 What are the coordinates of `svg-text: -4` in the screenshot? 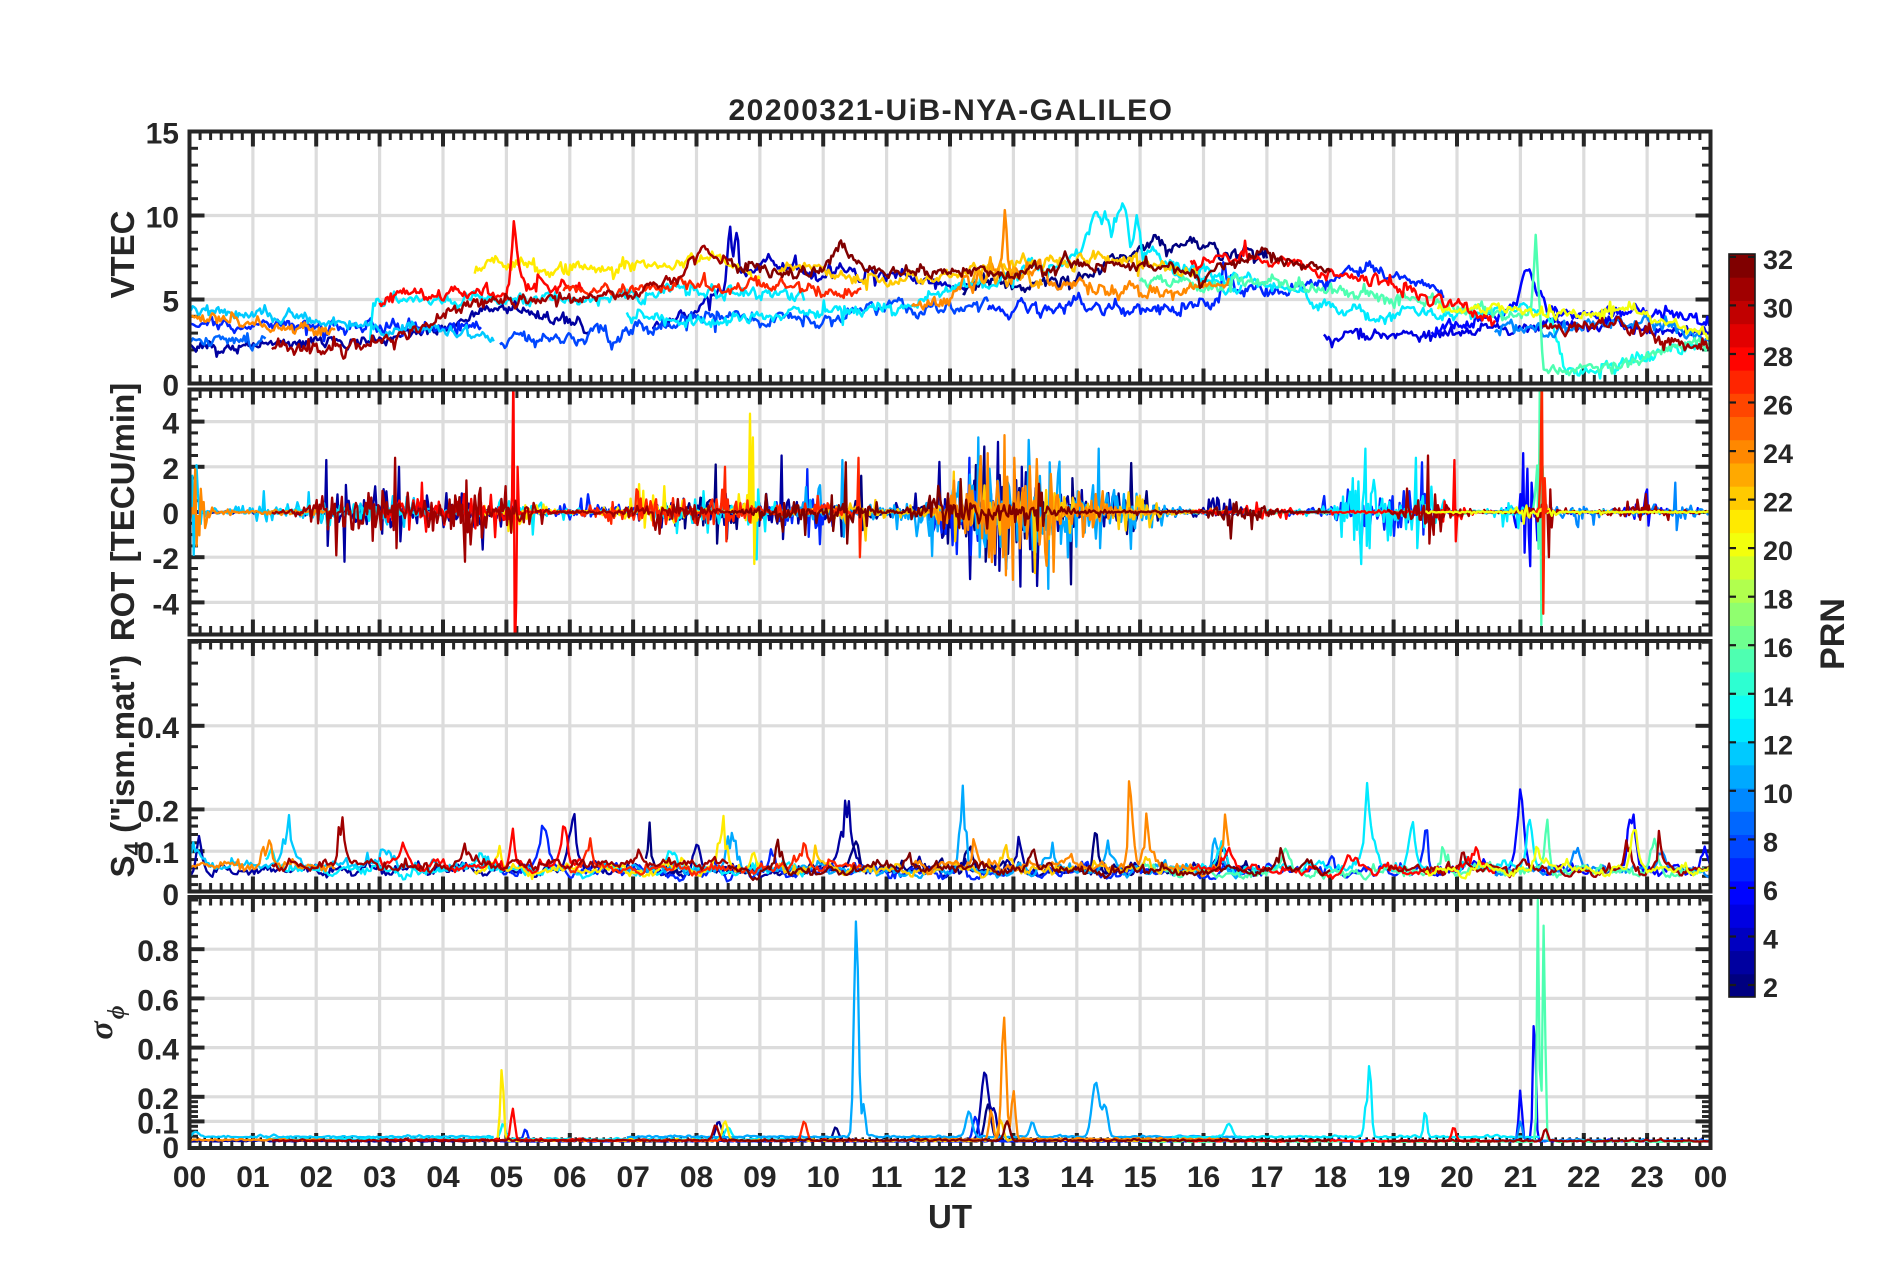 It's located at (165, 604).